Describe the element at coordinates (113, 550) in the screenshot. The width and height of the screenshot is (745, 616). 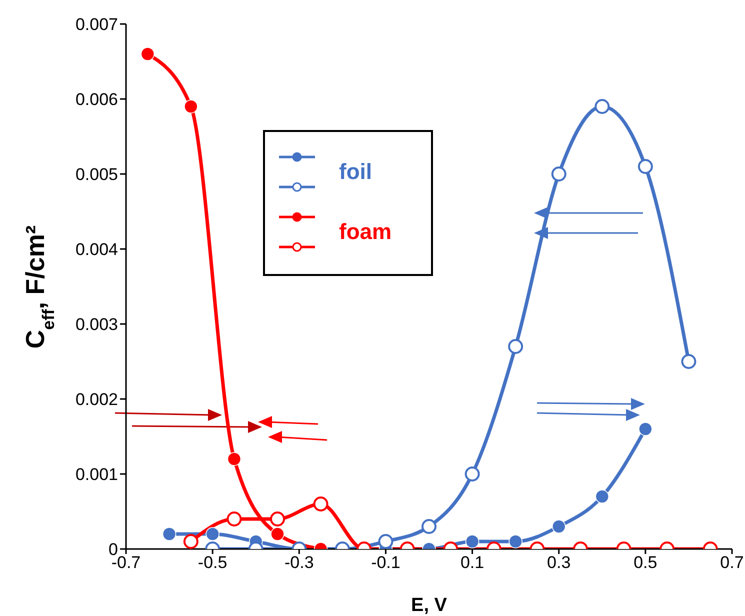
I see `y-tick-label: 0` at that location.